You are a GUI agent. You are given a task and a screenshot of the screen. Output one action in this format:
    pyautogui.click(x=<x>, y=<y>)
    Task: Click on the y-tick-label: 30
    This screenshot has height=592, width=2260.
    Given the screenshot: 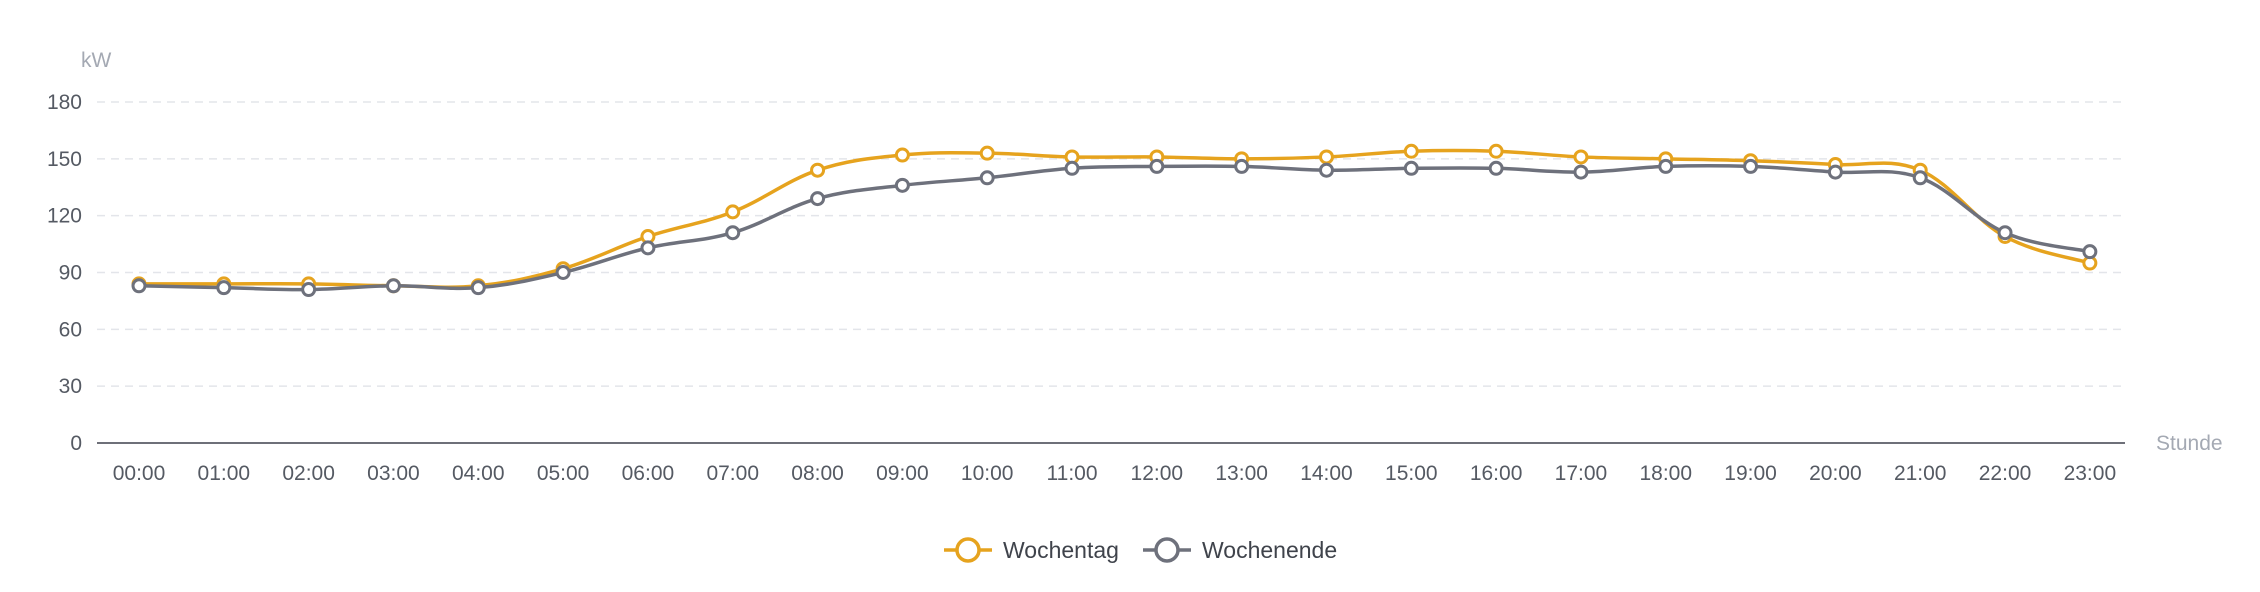 What is the action you would take?
    pyautogui.click(x=70, y=386)
    